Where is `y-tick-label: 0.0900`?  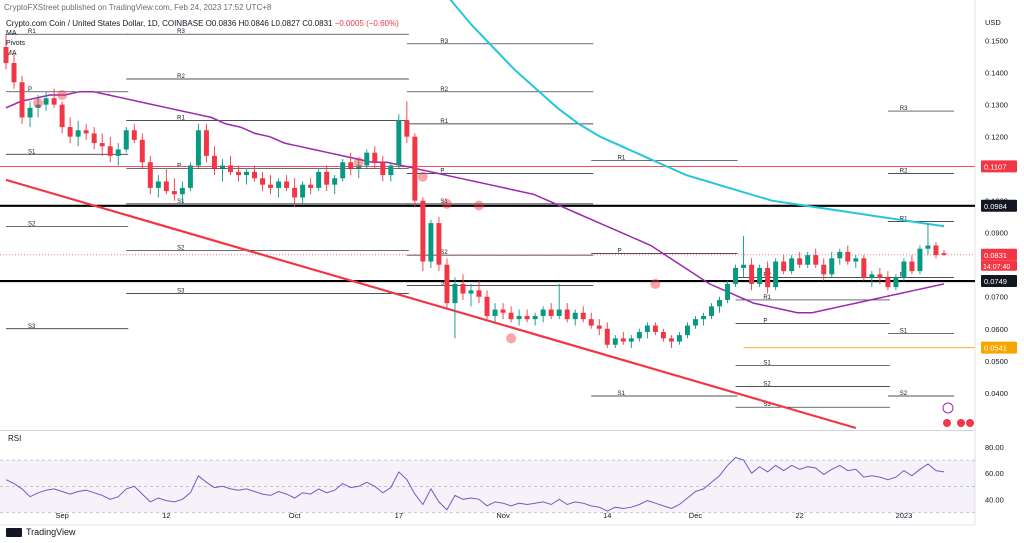
y-tick-label: 0.0900 is located at coordinates (996, 233).